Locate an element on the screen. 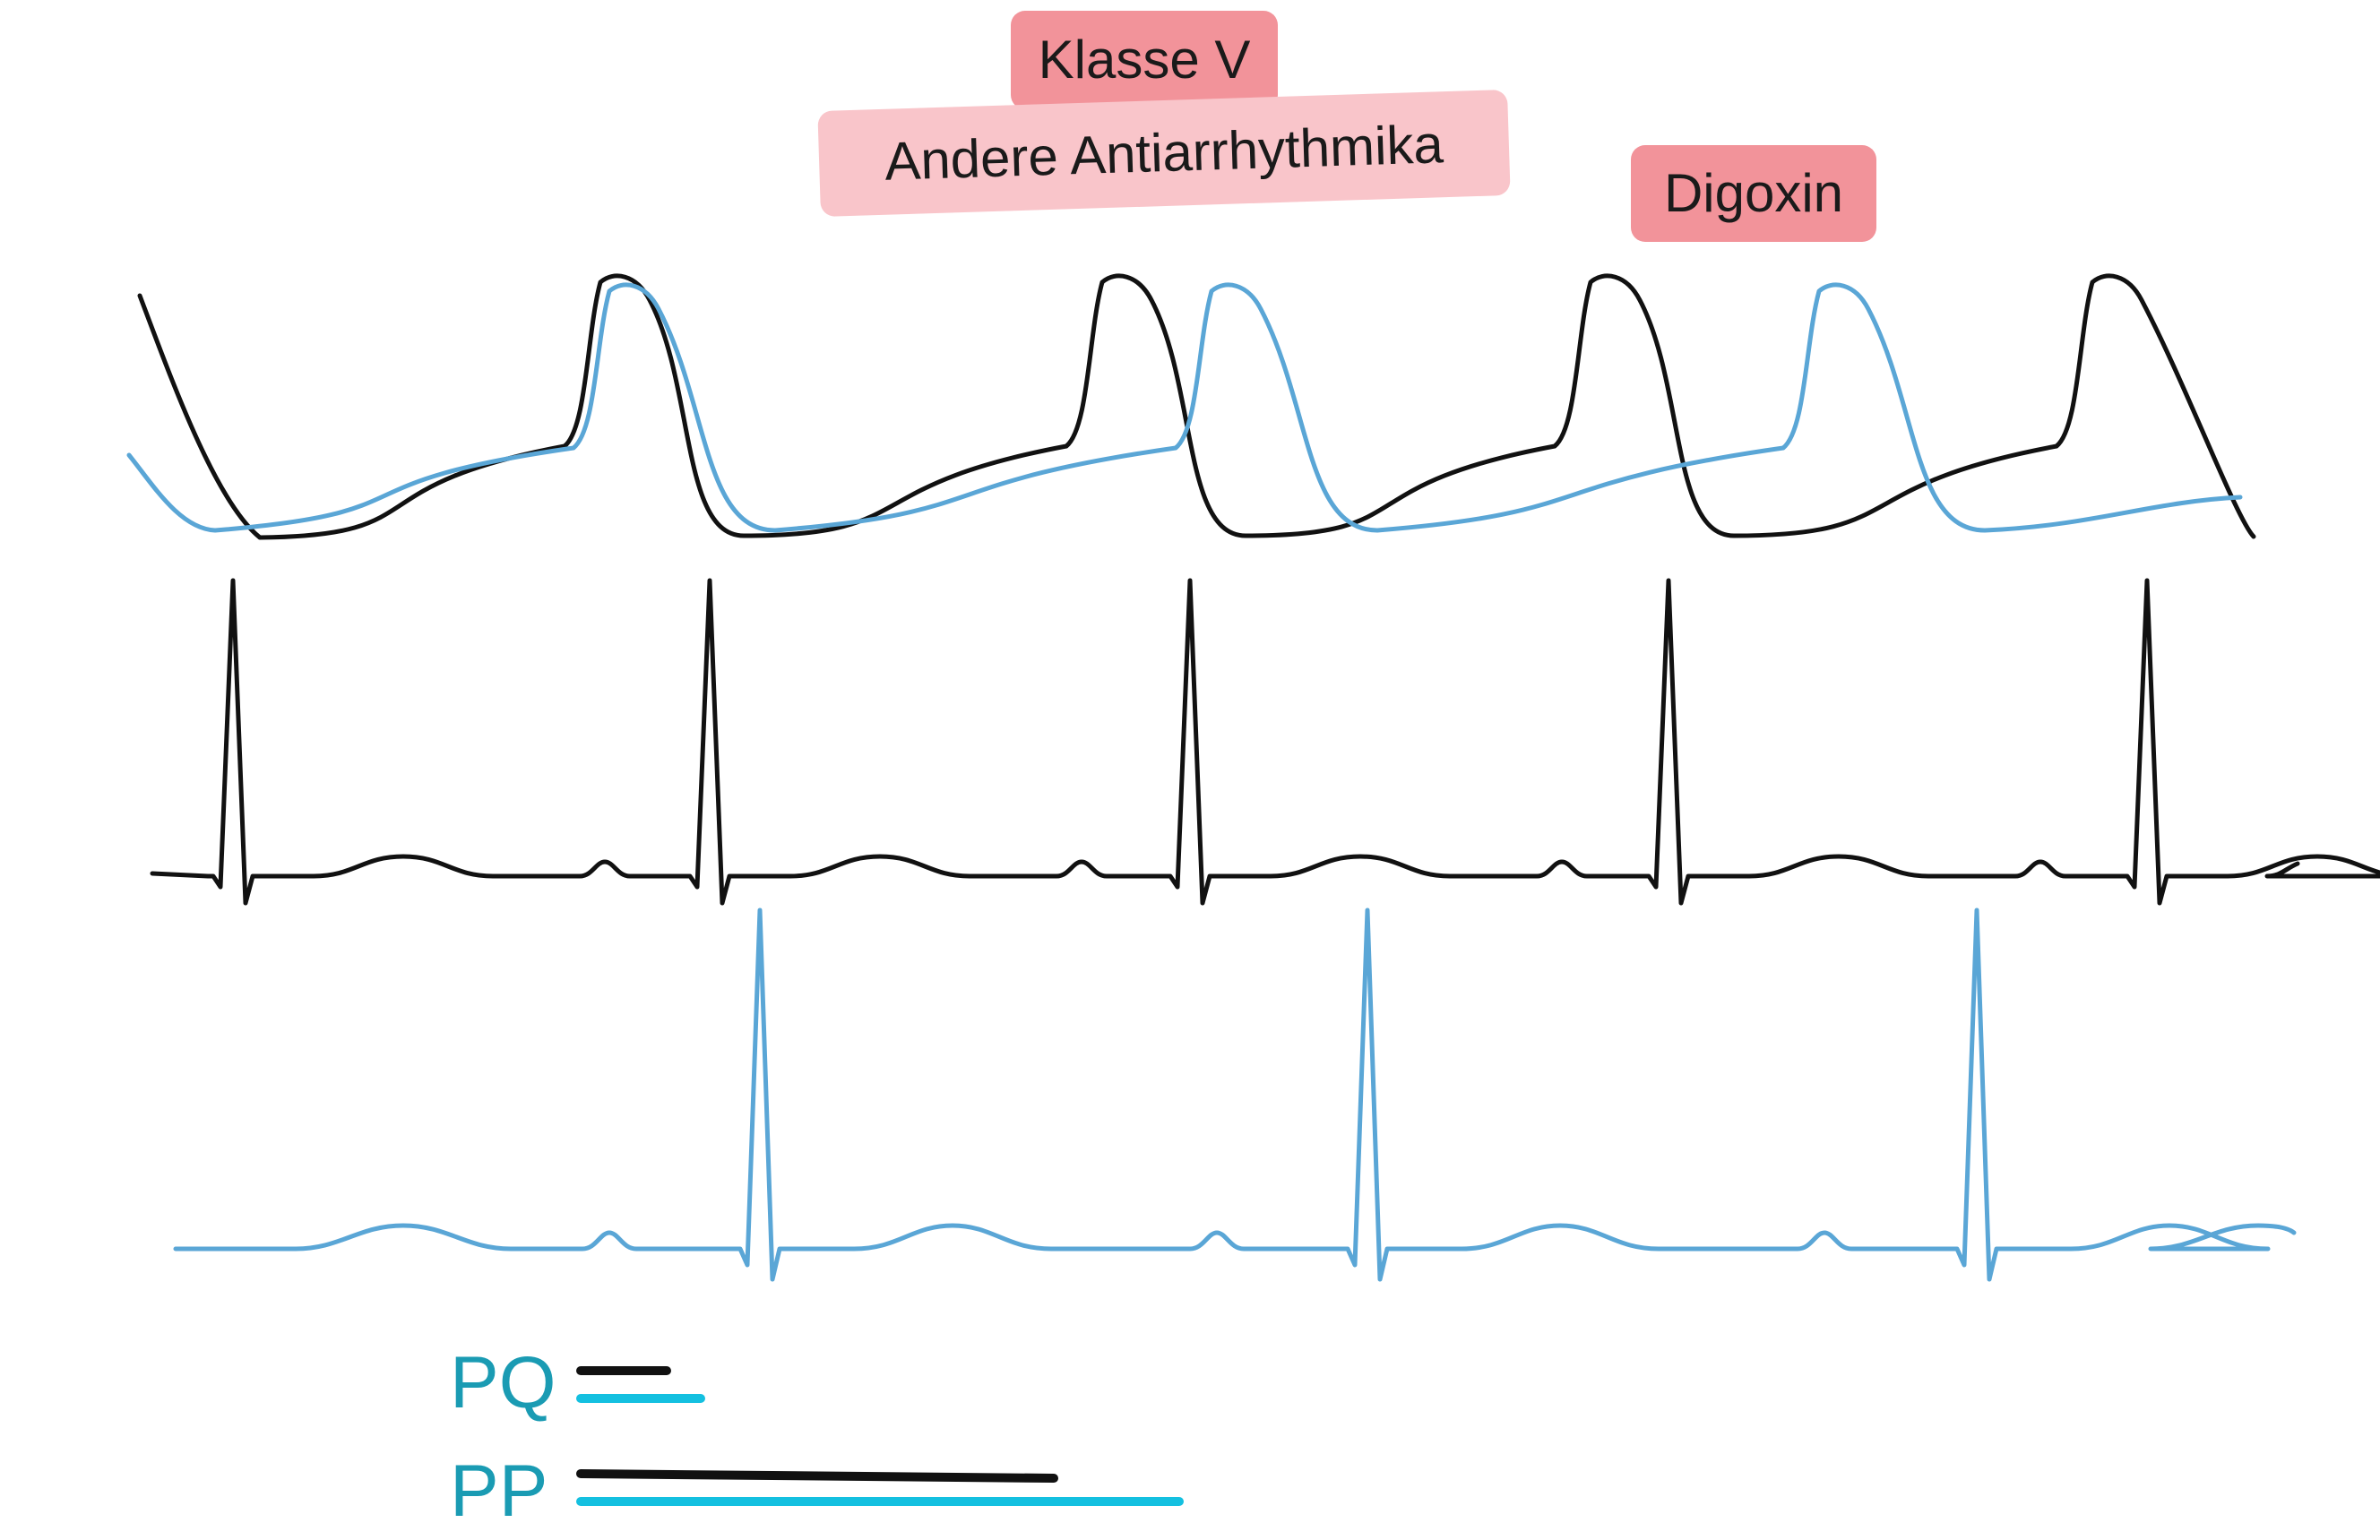 This screenshot has width=2380, height=1540. legend-pq-label: PQ is located at coordinates (503, 1383).